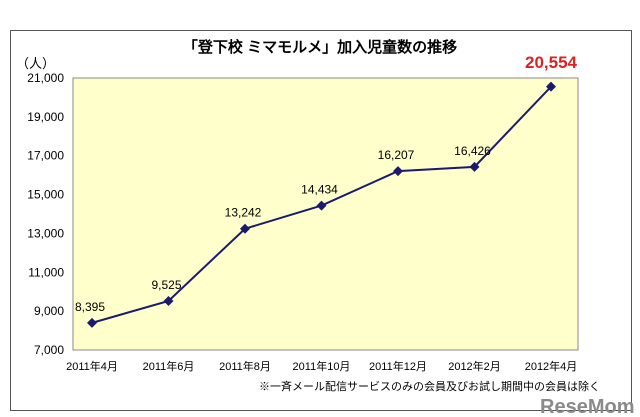 The height and width of the screenshot is (417, 640). Describe the element at coordinates (319, 190) in the screenshot. I see `data-label: 14,434` at that location.